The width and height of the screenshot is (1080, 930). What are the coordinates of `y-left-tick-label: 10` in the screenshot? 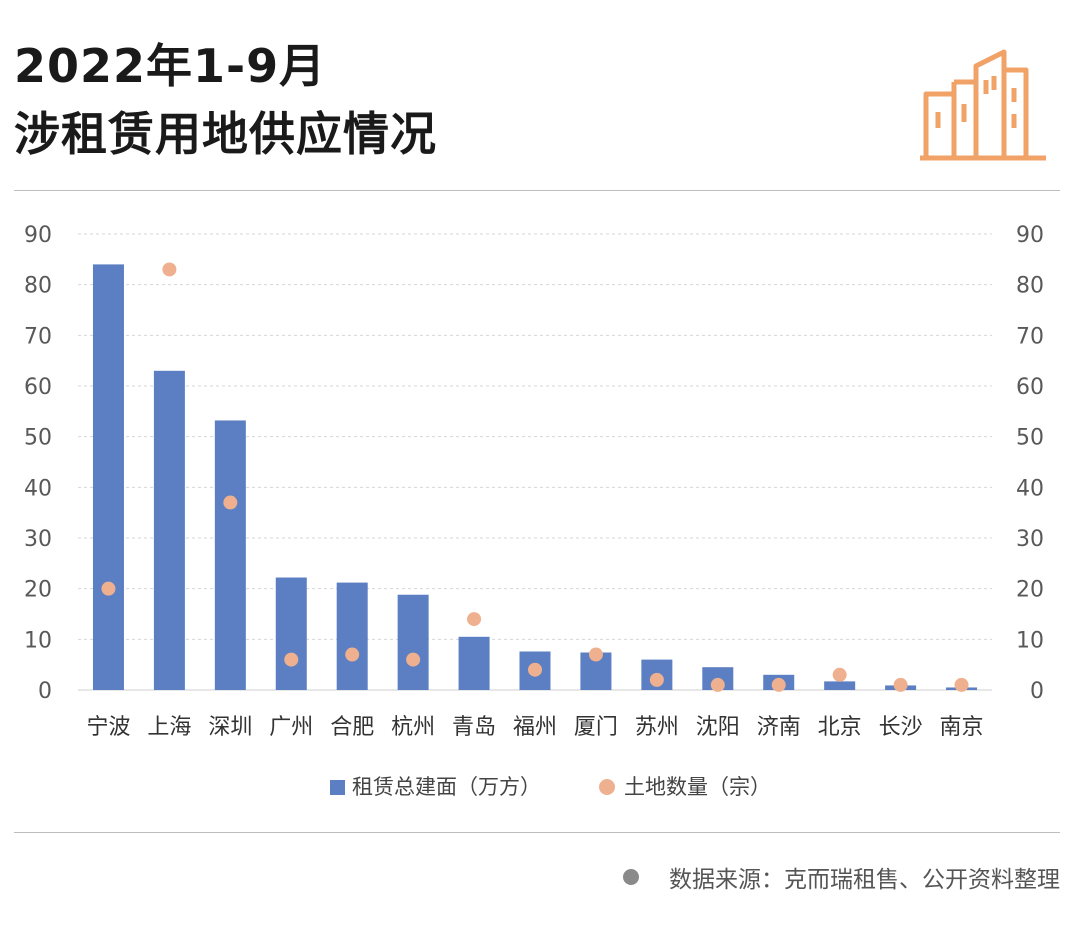 It's located at (38, 640).